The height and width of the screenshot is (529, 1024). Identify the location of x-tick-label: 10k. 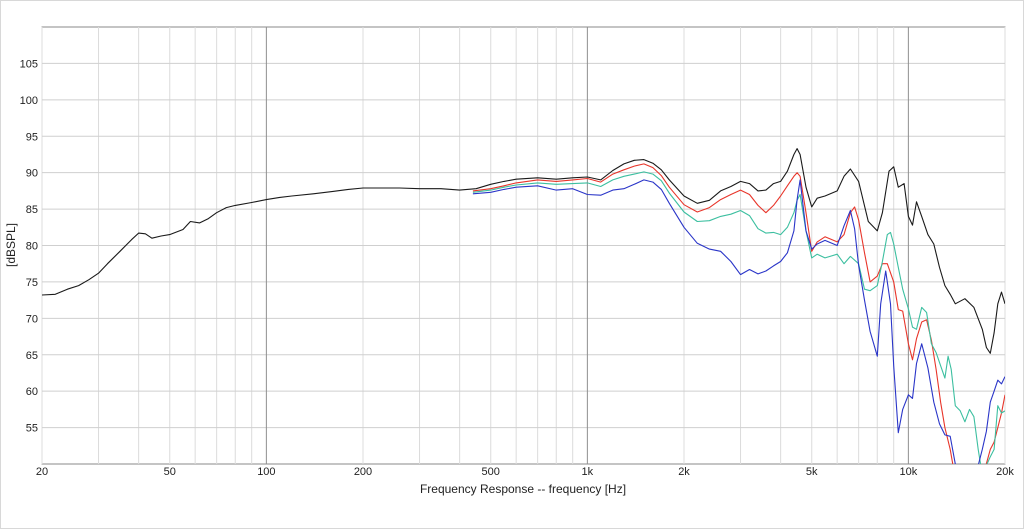
(908, 472).